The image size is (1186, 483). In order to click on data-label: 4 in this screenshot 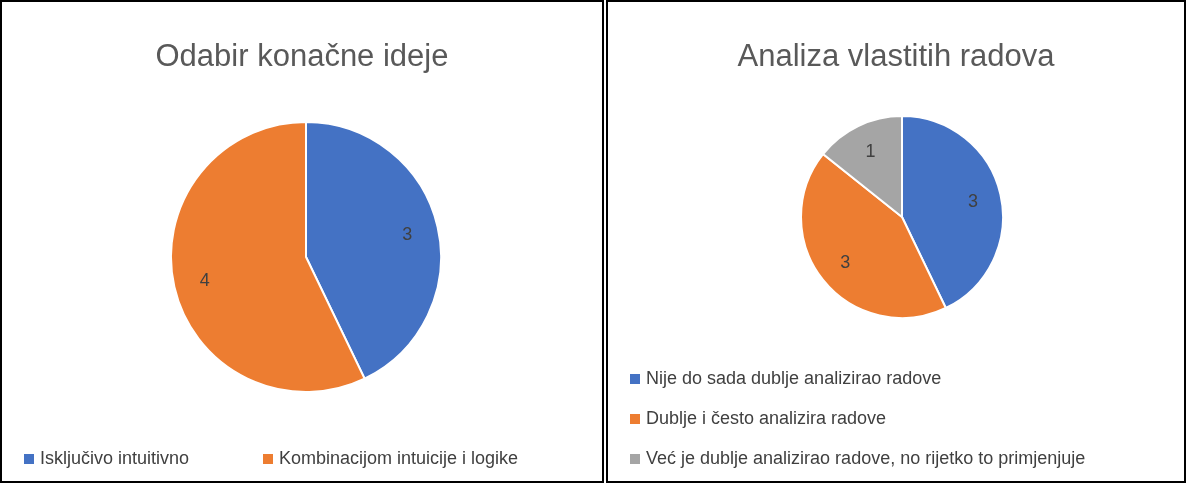, I will do `click(204, 280)`.